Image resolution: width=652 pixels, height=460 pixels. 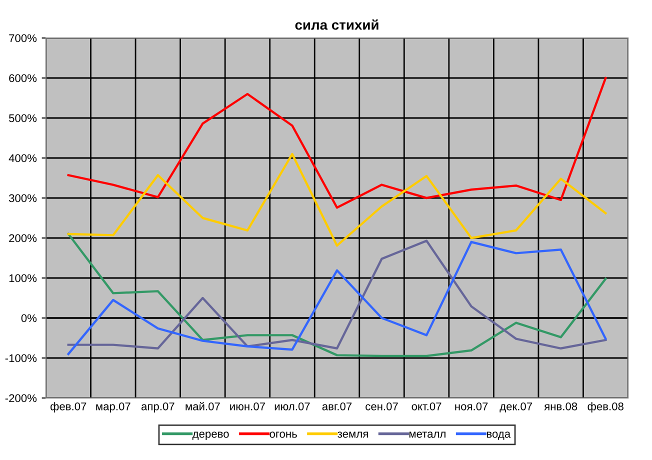 I want to click on legend-label: вода, so click(x=498, y=436).